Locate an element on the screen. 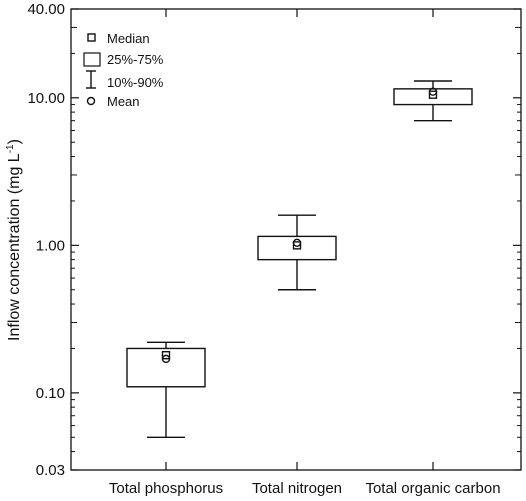 Image resolution: width=526 pixels, height=501 pixels. category-label: Total organic carbon is located at coordinates (432, 488).